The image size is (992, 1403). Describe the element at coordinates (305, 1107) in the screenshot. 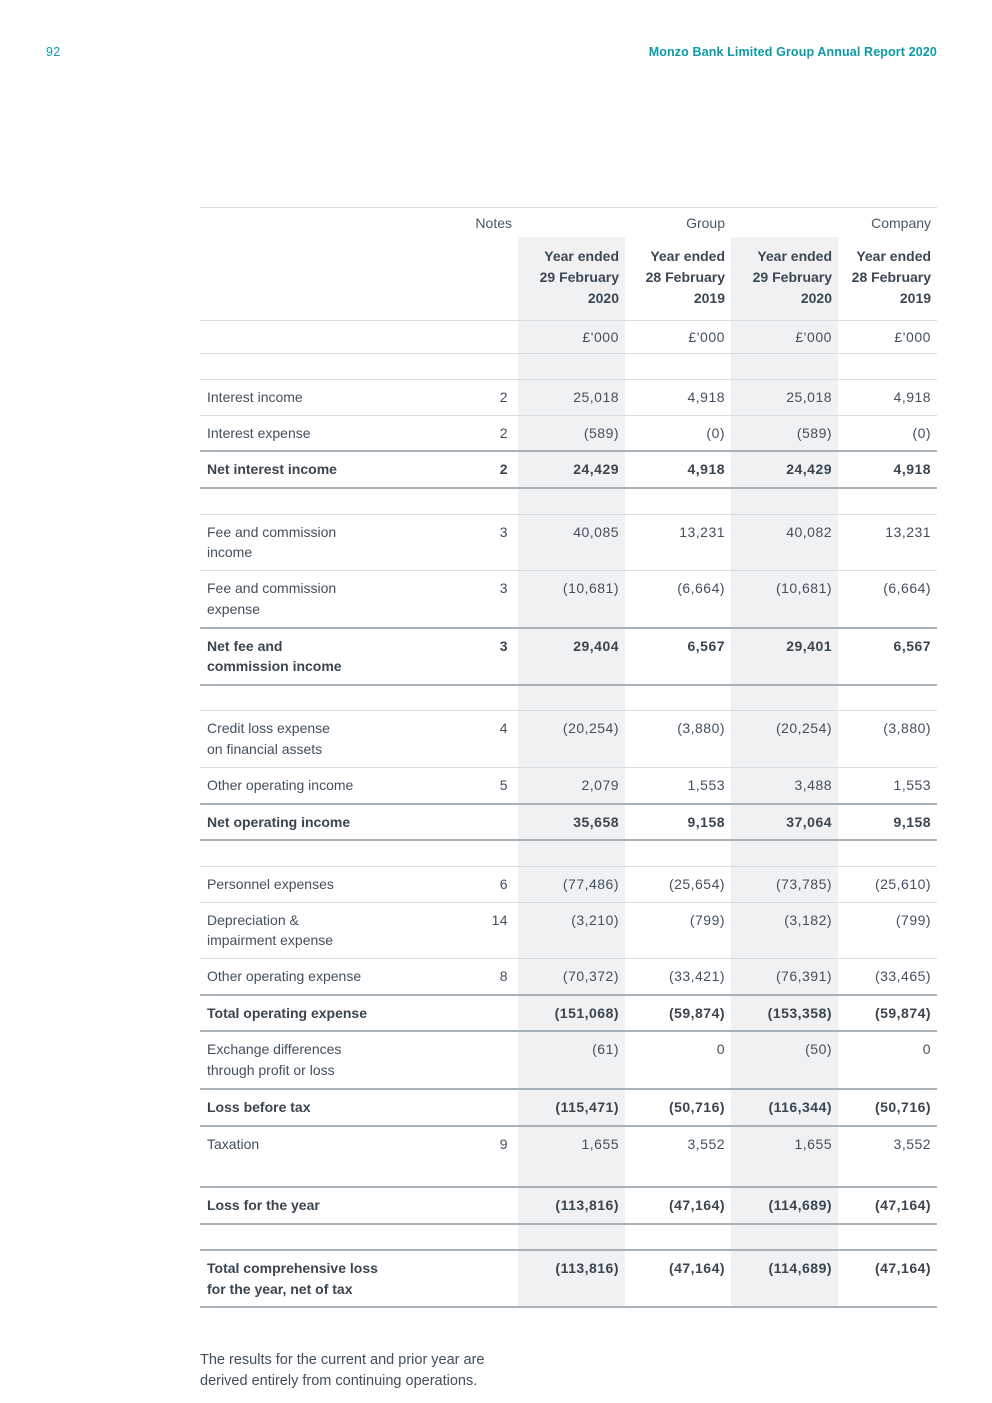

I see `row-label: Loss before tax` at that location.